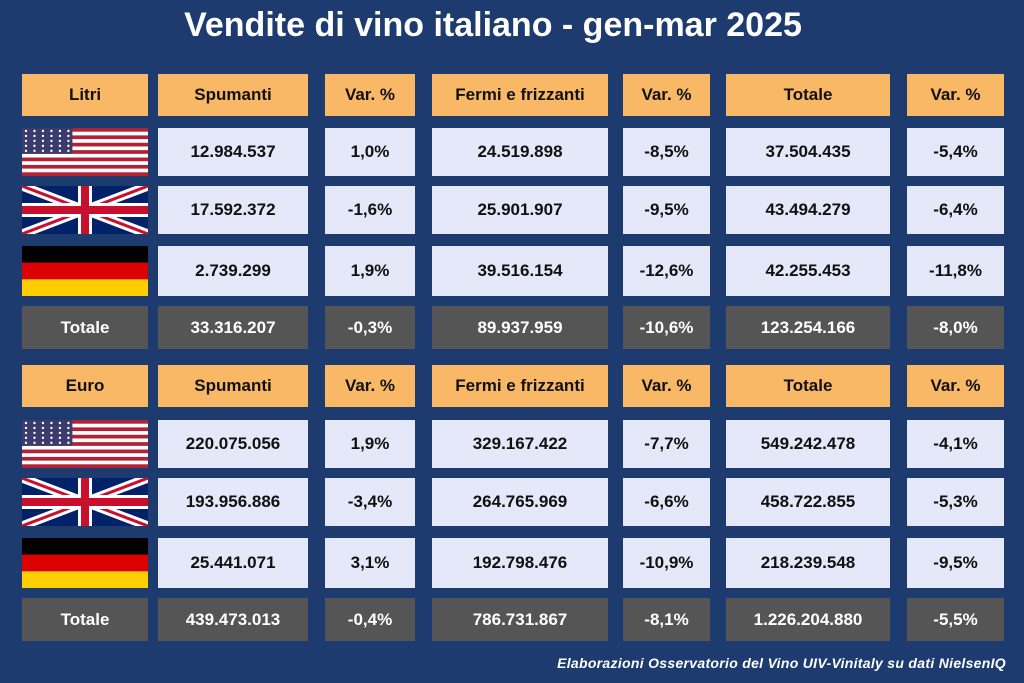  I want to click on total-cell: -10,6%, so click(666, 327).